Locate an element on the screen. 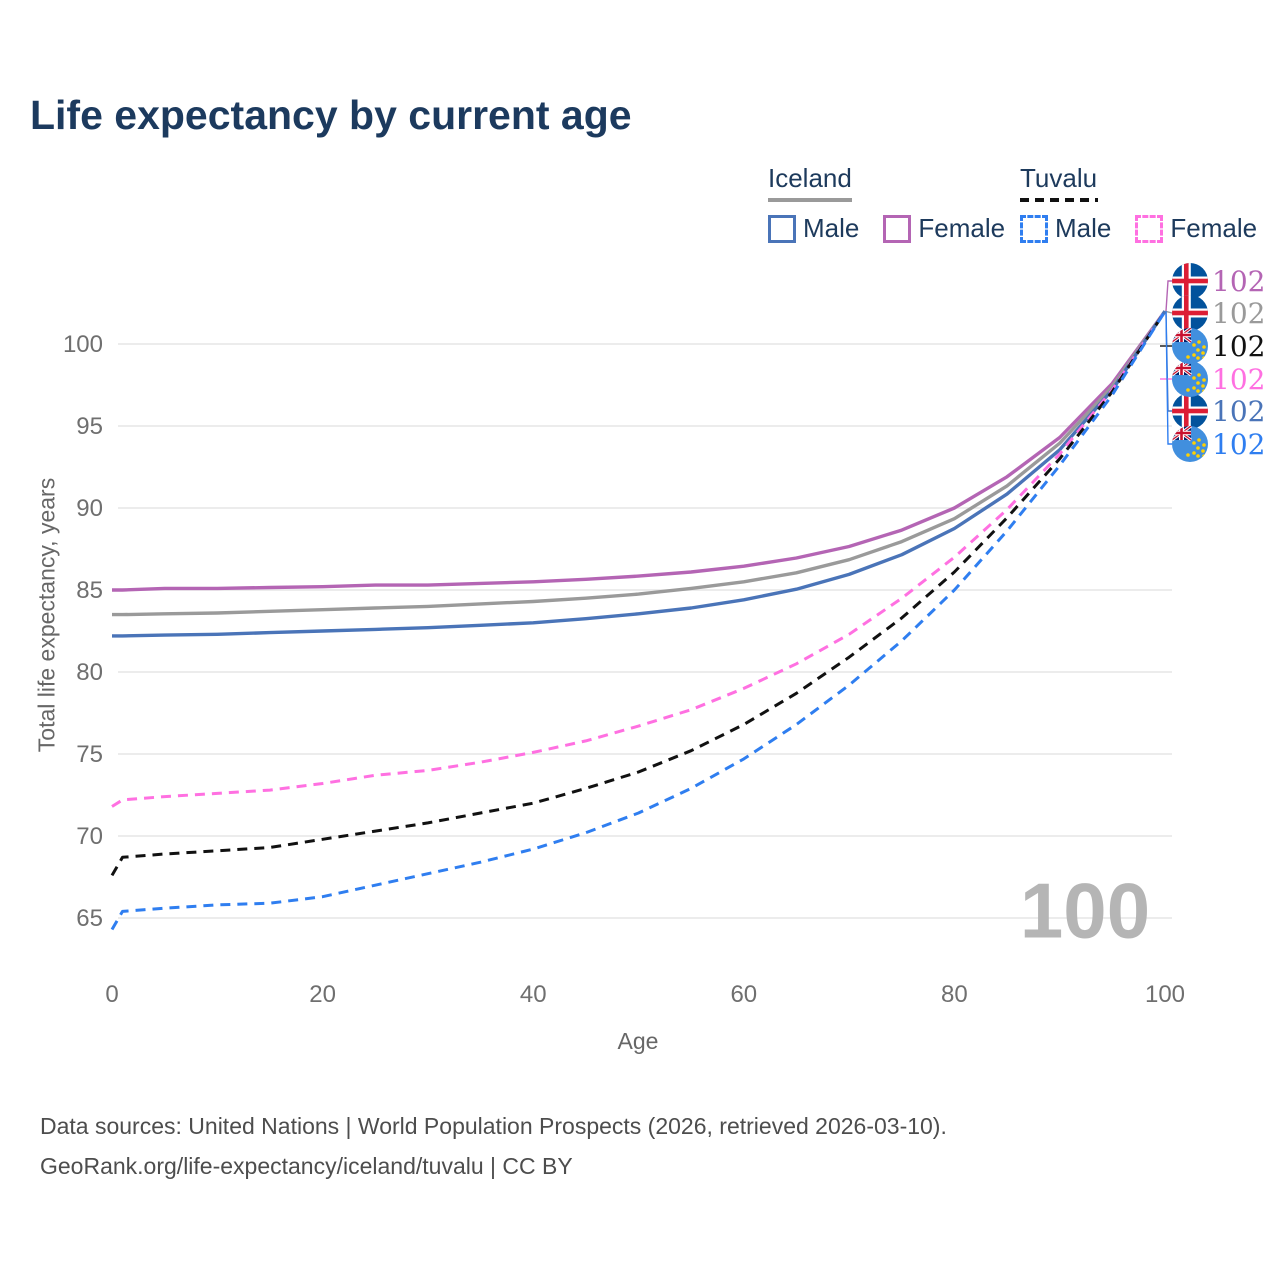 Image resolution: width=1280 pixels, height=1280 pixels. x-tick-label: 60 is located at coordinates (743, 994).